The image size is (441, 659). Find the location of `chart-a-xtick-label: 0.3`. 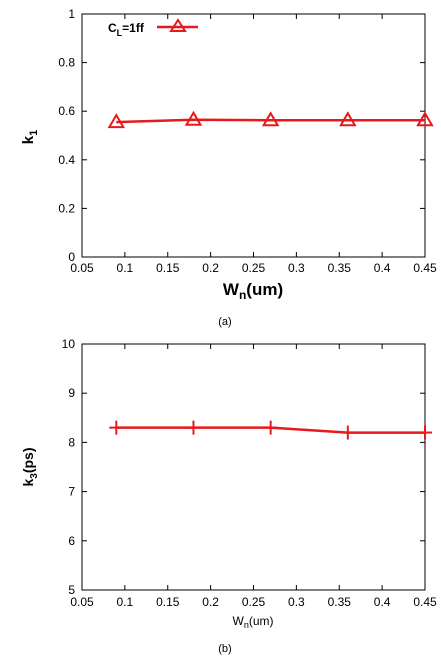

chart-a-xtick-label: 0.3 is located at coordinates (296, 268).